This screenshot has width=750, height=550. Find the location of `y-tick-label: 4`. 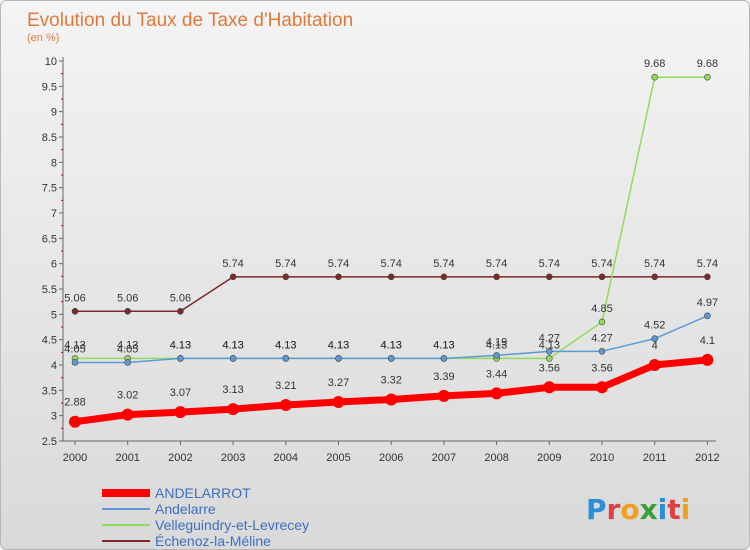

y-tick-label: 4 is located at coordinates (54, 366).